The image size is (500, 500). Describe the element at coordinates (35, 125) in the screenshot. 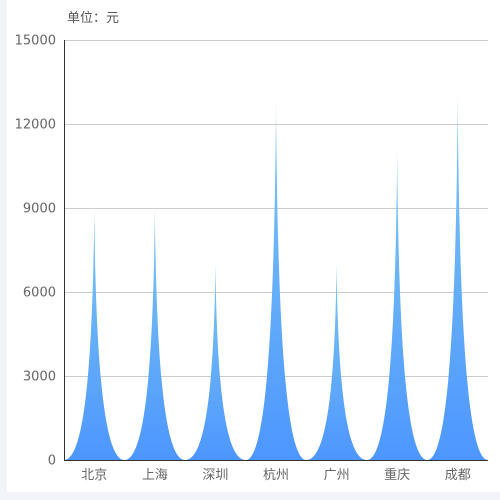

I see `y-tick-label: 12000` at that location.